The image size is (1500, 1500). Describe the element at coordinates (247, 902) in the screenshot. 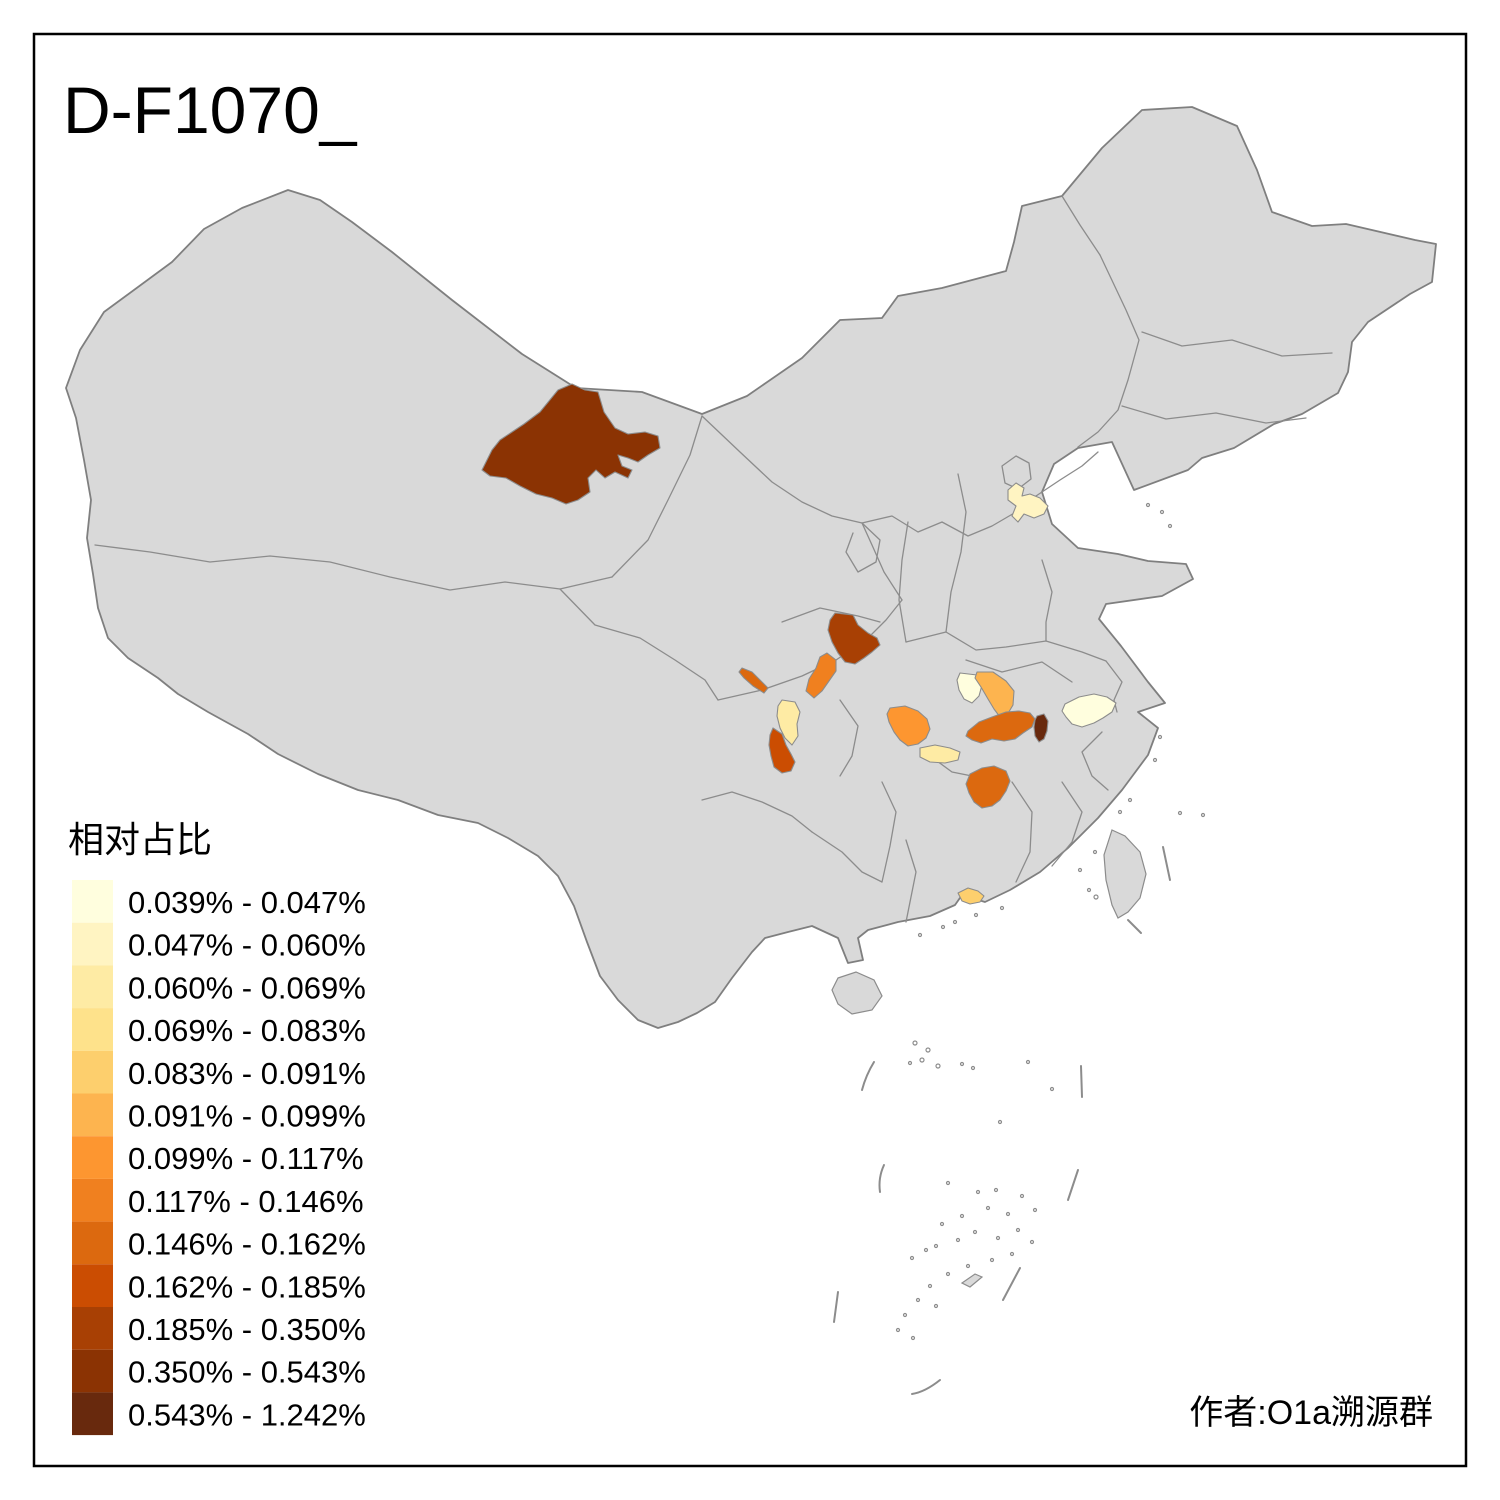

I see `legend-label: 0.039% - 0.047%` at that location.